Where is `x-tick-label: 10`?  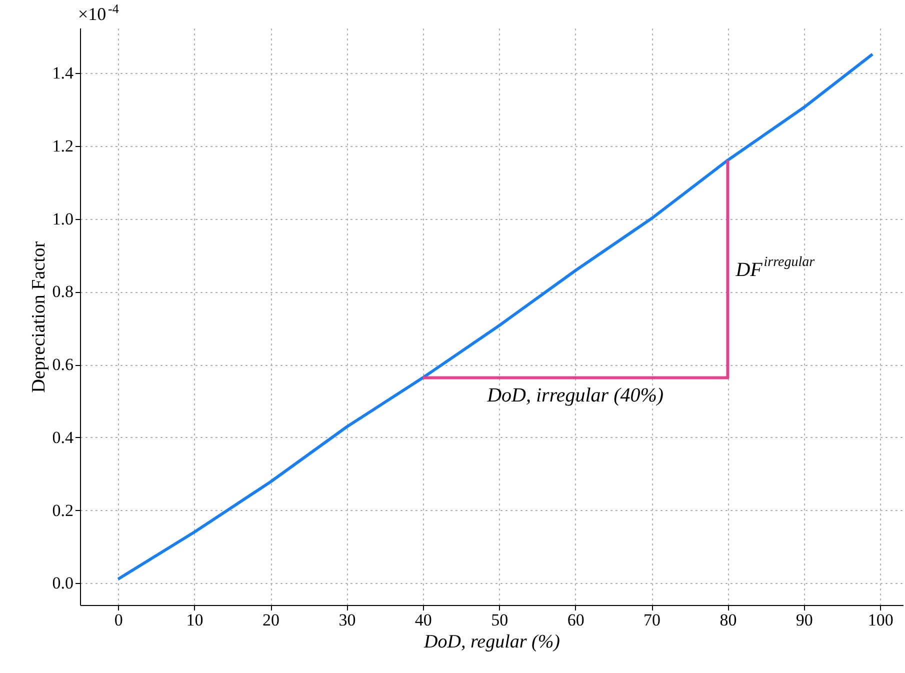
x-tick-label: 10 is located at coordinates (195, 620).